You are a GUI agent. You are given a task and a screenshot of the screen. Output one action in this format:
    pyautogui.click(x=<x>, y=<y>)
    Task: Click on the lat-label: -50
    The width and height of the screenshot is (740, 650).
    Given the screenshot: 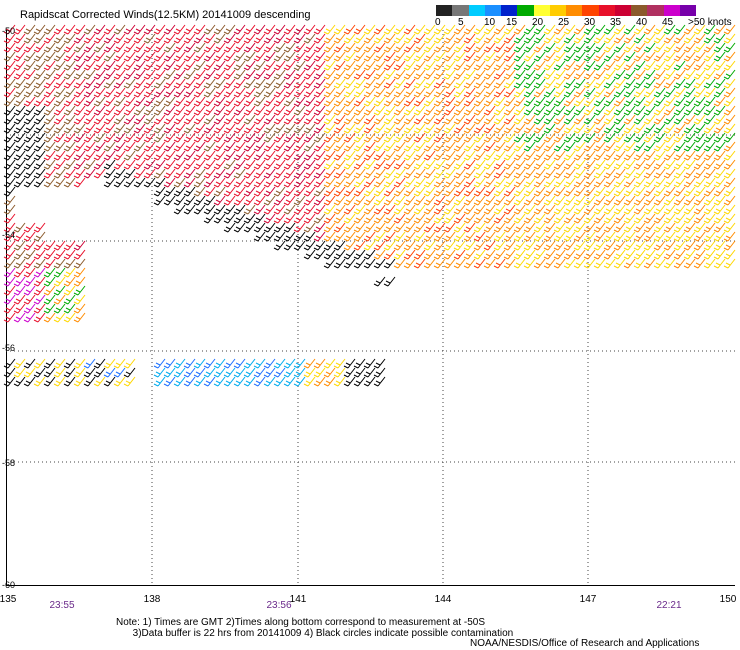 What is the action you would take?
    pyautogui.click(x=9, y=31)
    